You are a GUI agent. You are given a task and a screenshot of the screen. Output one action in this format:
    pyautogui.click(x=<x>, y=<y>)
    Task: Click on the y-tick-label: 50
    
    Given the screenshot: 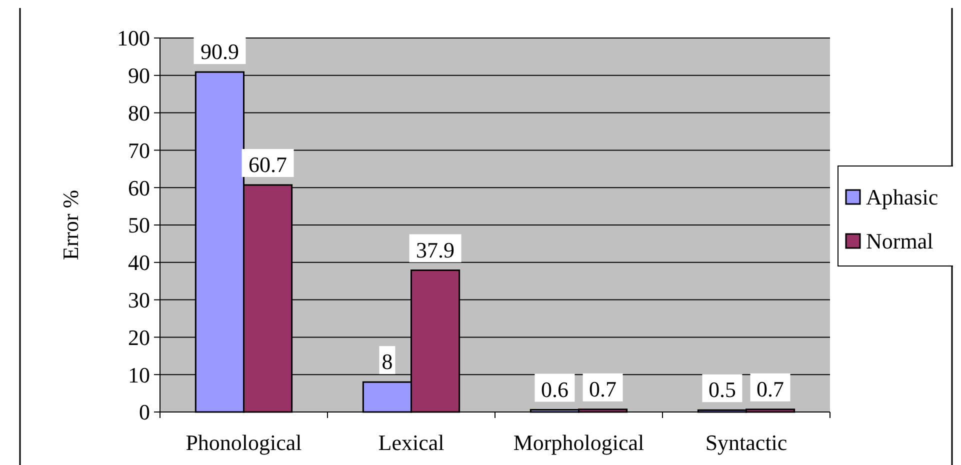 What is the action you would take?
    pyautogui.click(x=139, y=225)
    